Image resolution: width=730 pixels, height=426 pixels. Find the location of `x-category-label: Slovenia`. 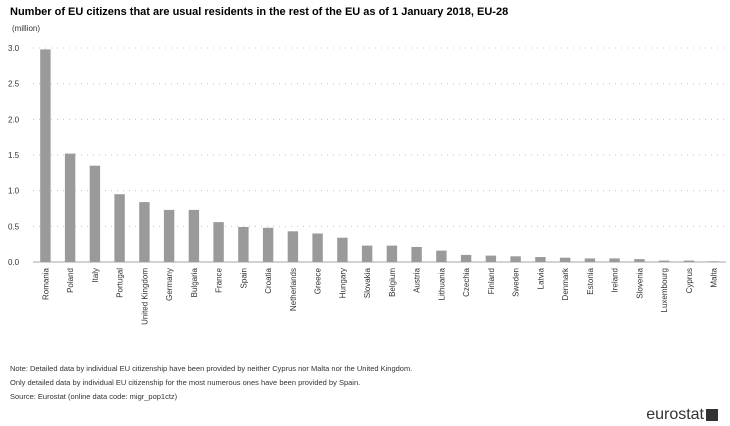

x-category-label: Slovenia is located at coordinates (639, 282).